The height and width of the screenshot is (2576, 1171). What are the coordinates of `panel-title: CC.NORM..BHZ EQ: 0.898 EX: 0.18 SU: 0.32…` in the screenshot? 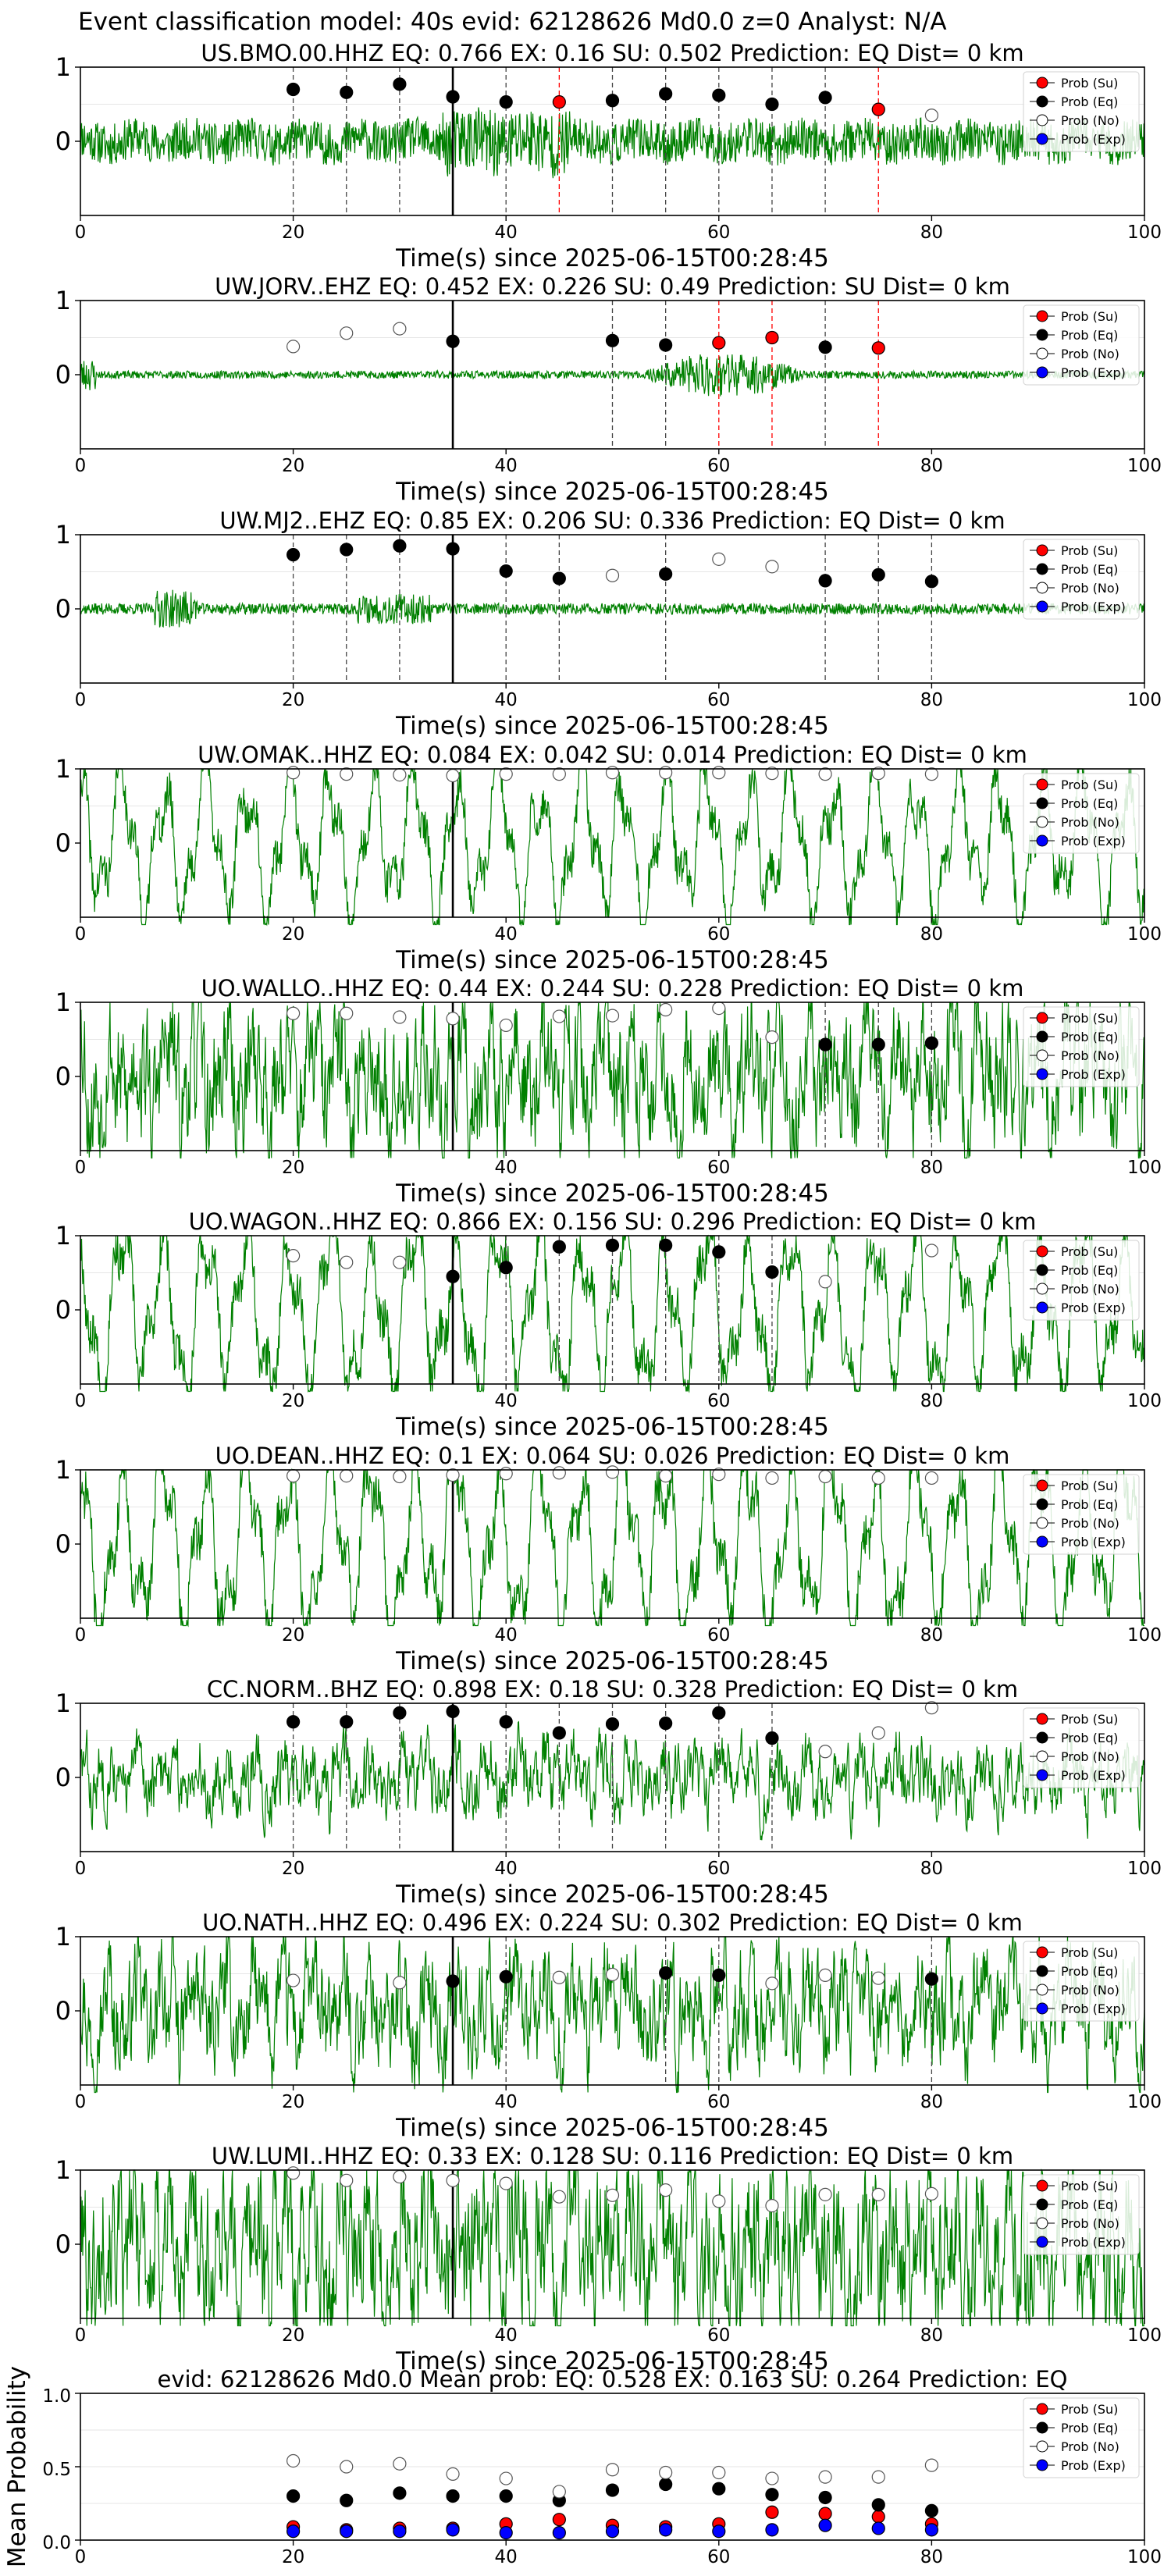 It's located at (612, 1689).